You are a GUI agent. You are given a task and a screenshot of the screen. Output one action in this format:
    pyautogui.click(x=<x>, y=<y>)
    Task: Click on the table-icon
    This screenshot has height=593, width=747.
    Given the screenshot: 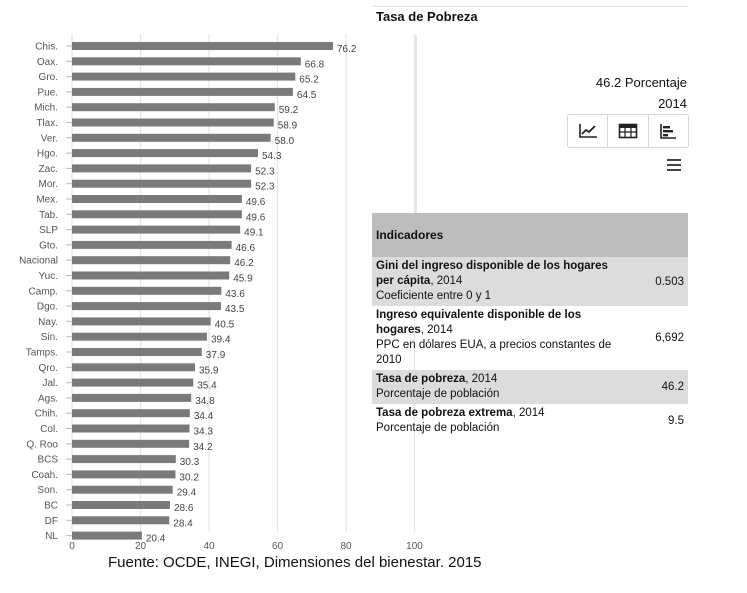 What is the action you would take?
    pyautogui.click(x=628, y=131)
    